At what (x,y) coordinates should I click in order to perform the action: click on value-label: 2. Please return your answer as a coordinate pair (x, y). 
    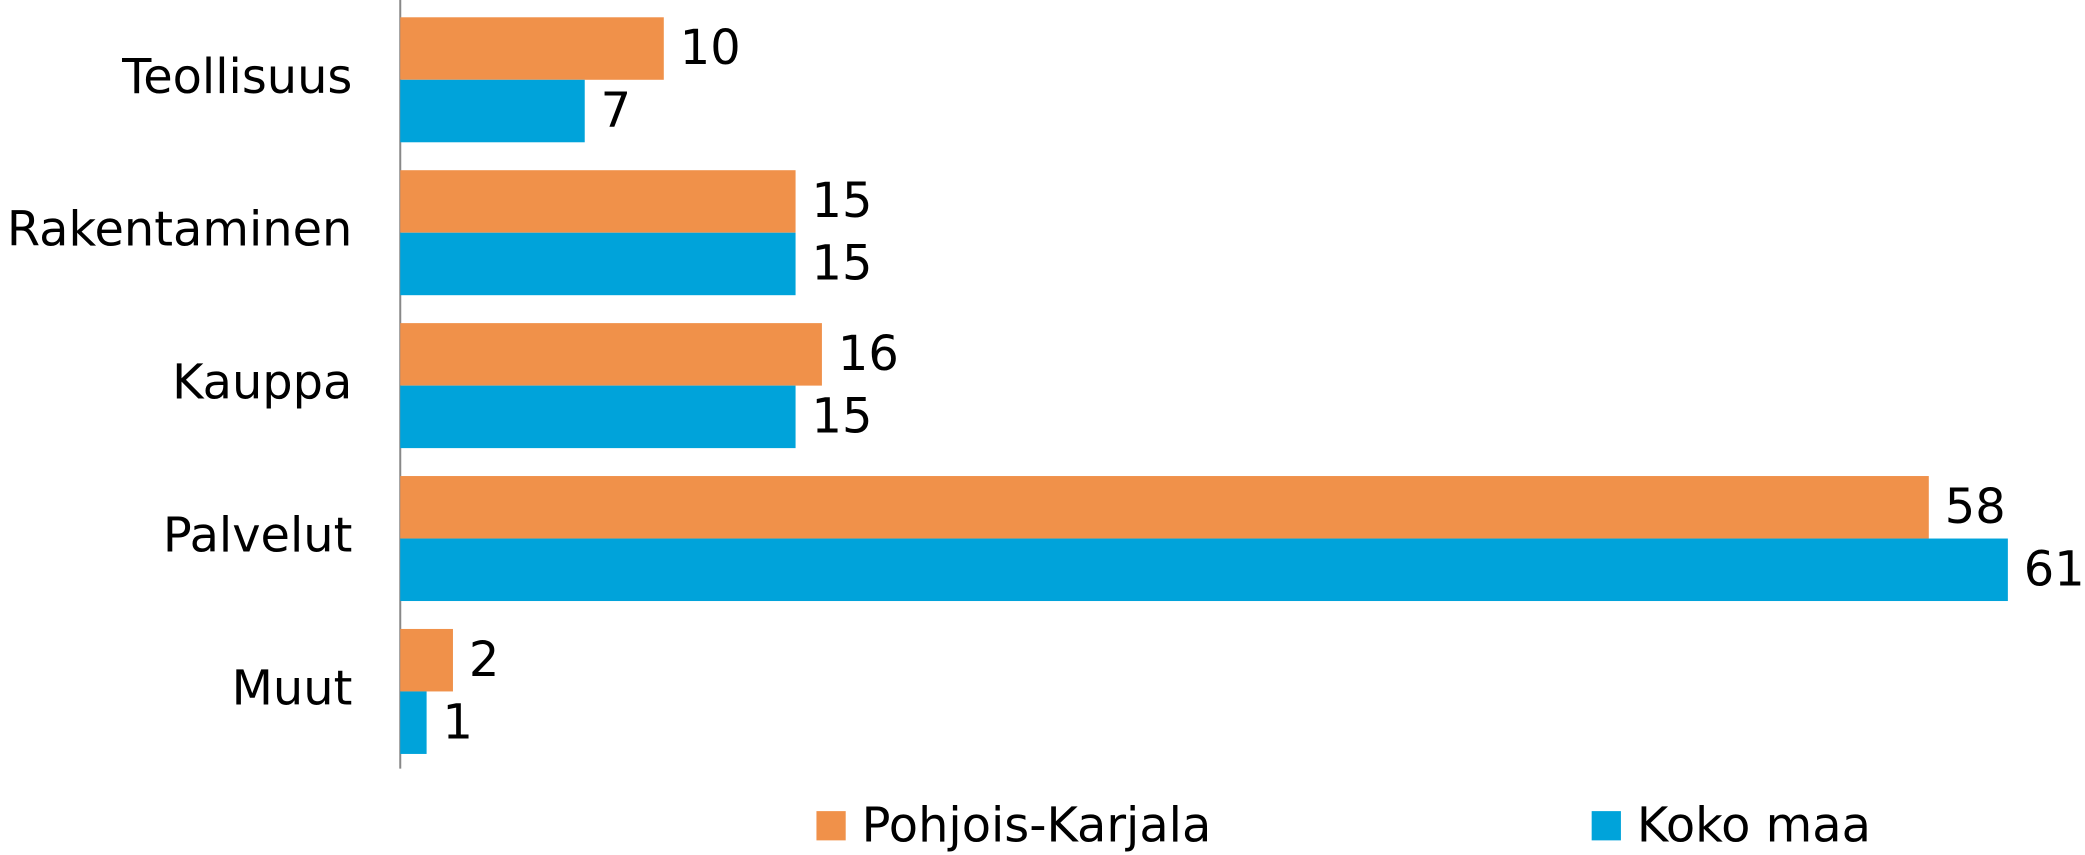
    Looking at the image, I should click on (484, 660).